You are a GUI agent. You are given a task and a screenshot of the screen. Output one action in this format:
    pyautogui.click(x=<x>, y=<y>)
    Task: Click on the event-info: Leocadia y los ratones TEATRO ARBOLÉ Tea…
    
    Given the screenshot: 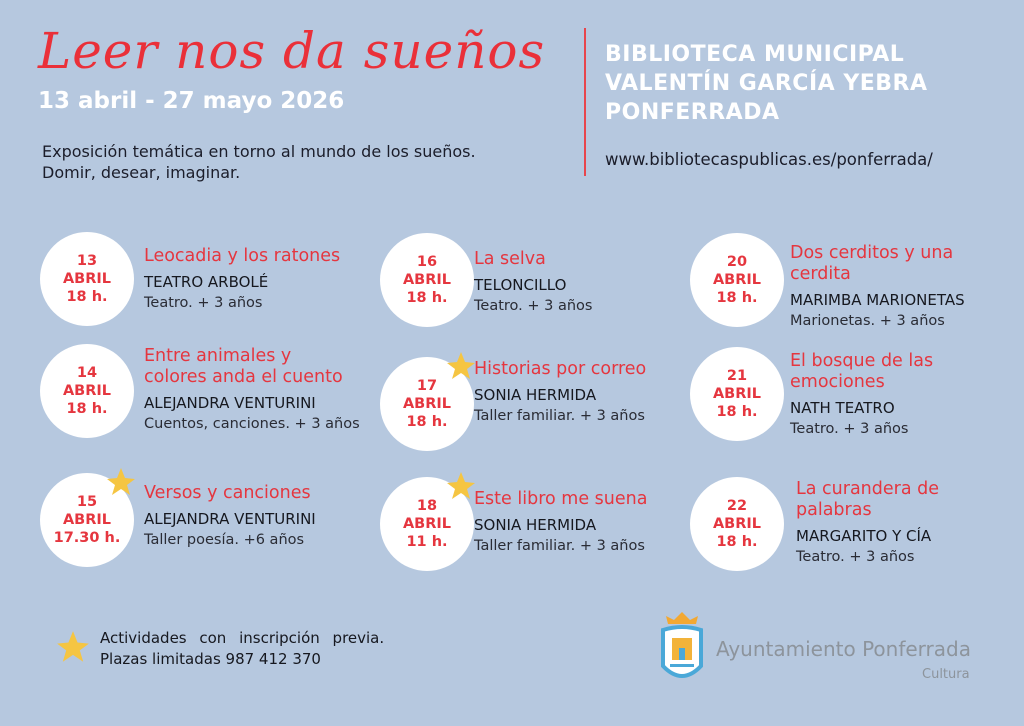 What is the action you would take?
    pyautogui.click(x=242, y=280)
    